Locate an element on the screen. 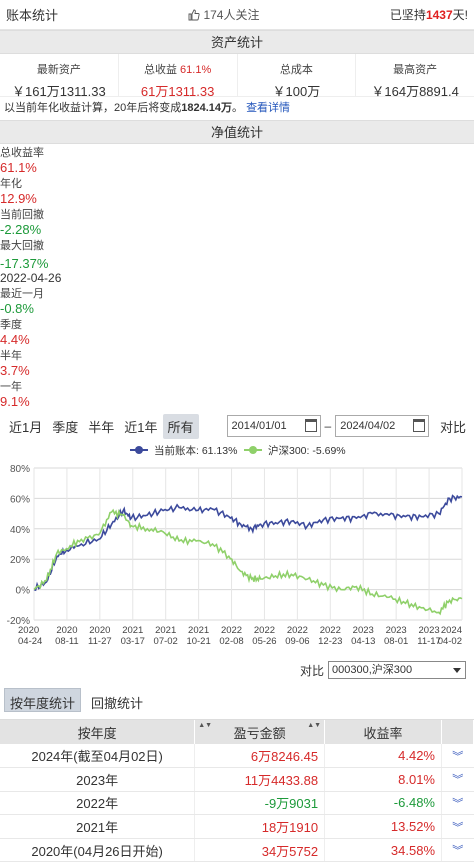  compare-row: 对比 000300,沪深300 is located at coordinates (237, 670).